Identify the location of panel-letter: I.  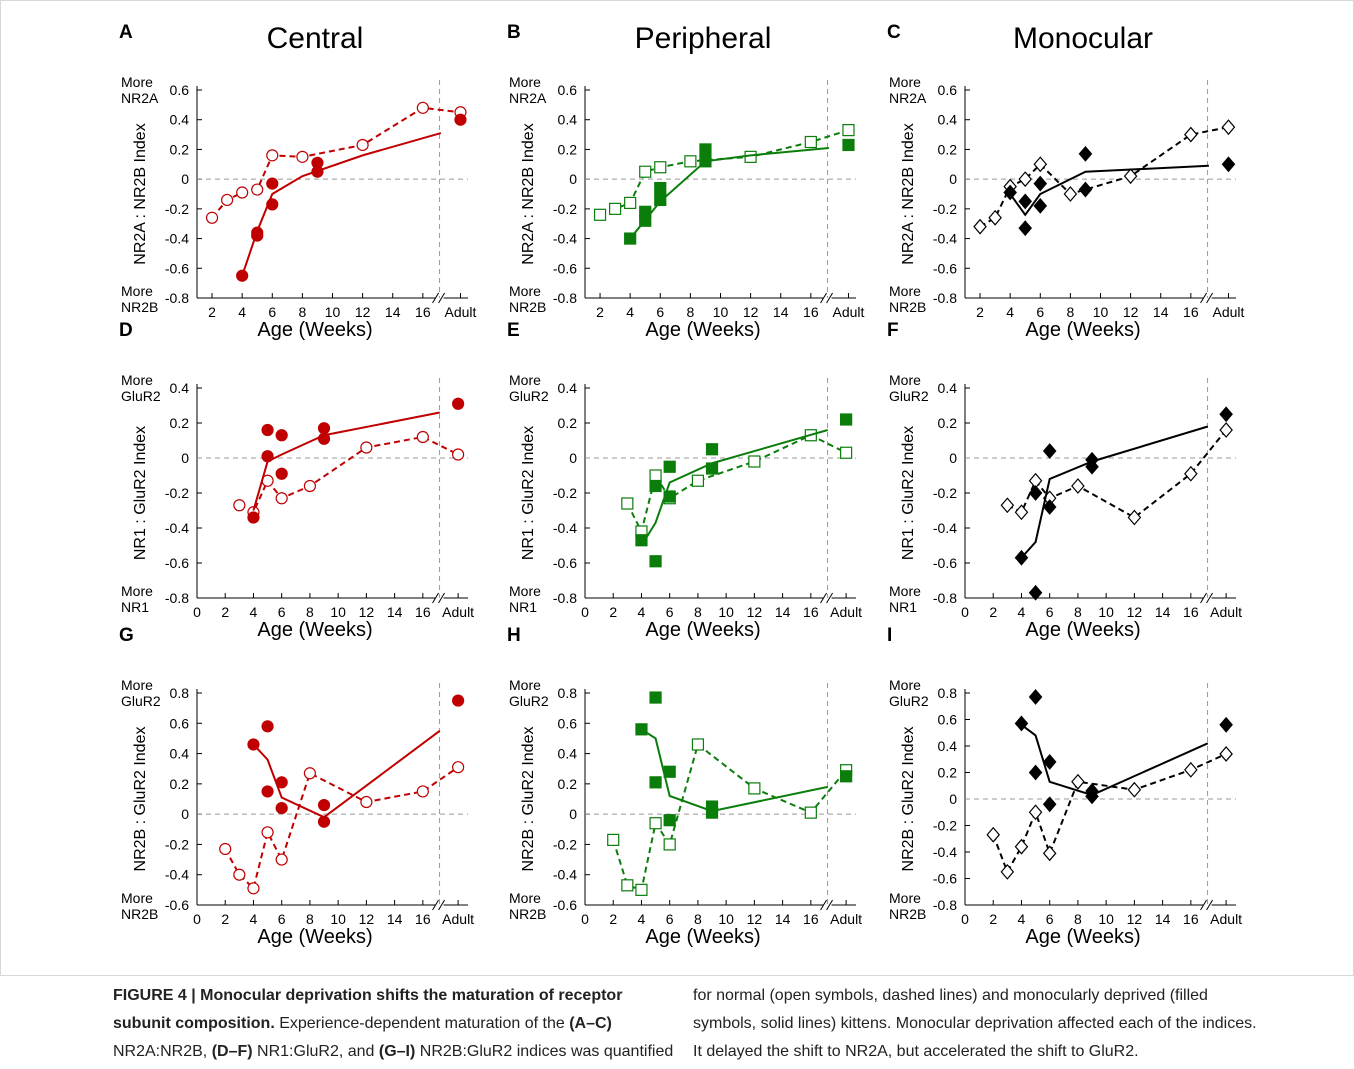
(889, 635).